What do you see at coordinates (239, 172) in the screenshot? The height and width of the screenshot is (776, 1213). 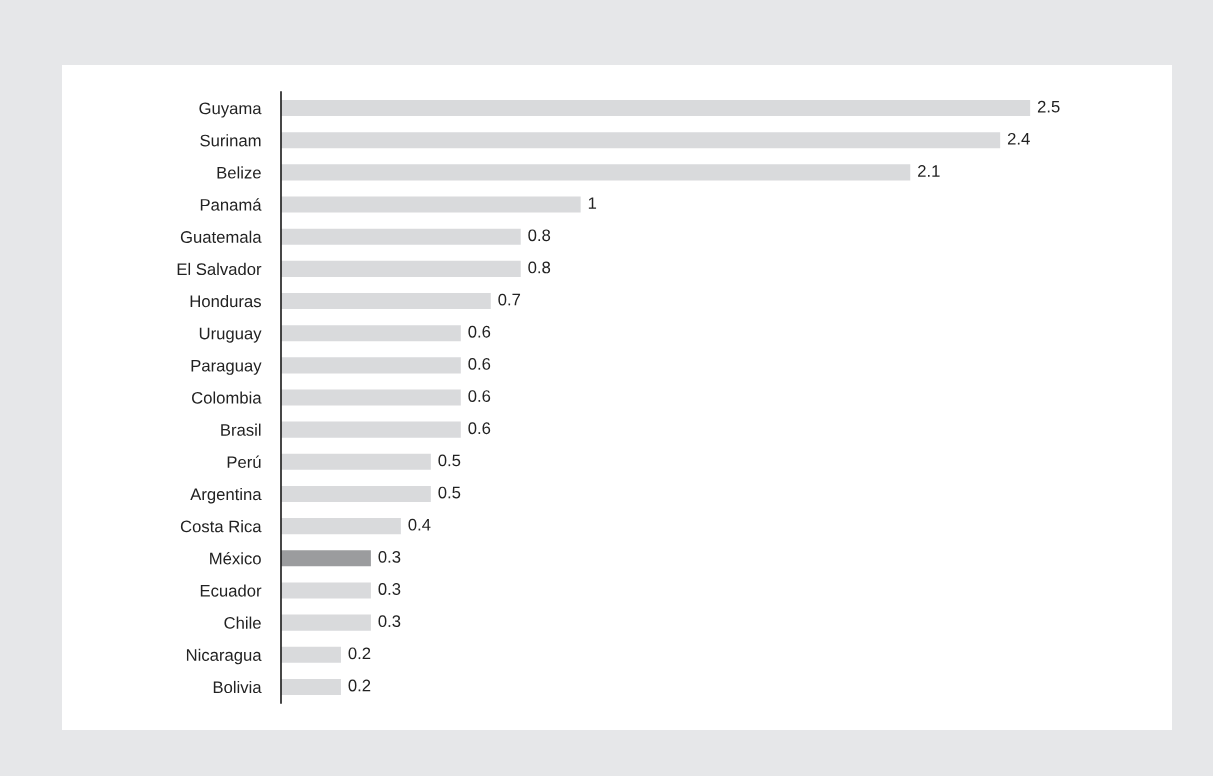 I see `y-tick-label: Belize` at bounding box center [239, 172].